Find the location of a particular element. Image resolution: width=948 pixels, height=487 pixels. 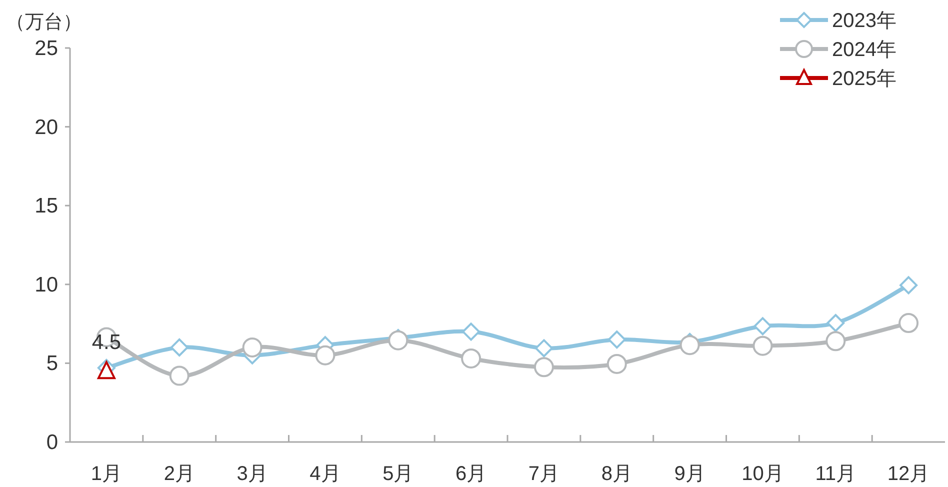

legend-label: 2025年 is located at coordinates (864, 79).